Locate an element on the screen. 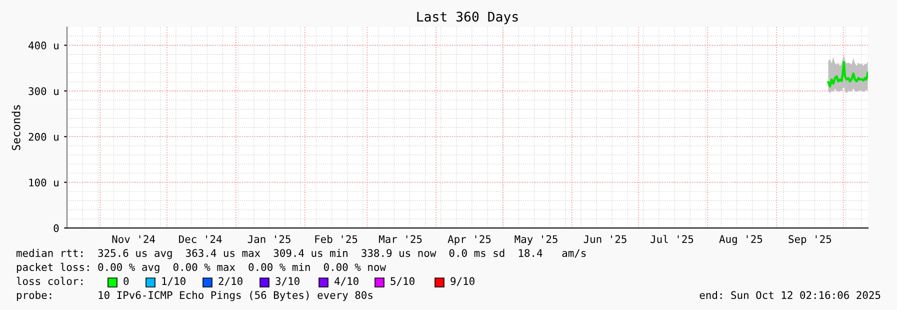 This screenshot has height=310, width=897. text: median rtt: 325.6 us avg 363.4 us max 309.4 us min 338.9 us now 0.0 ms sd 18.4 am/s is located at coordinates (301, 254).